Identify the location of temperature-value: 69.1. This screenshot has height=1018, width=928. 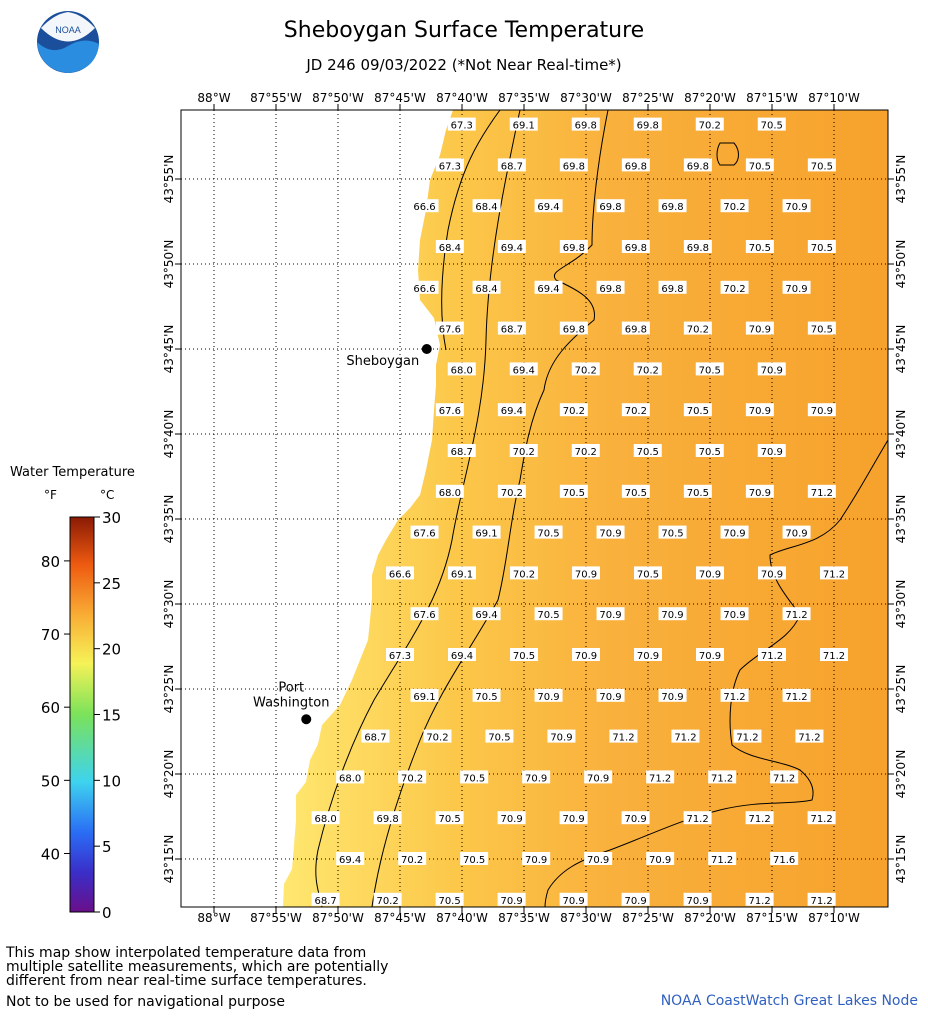
(424, 695).